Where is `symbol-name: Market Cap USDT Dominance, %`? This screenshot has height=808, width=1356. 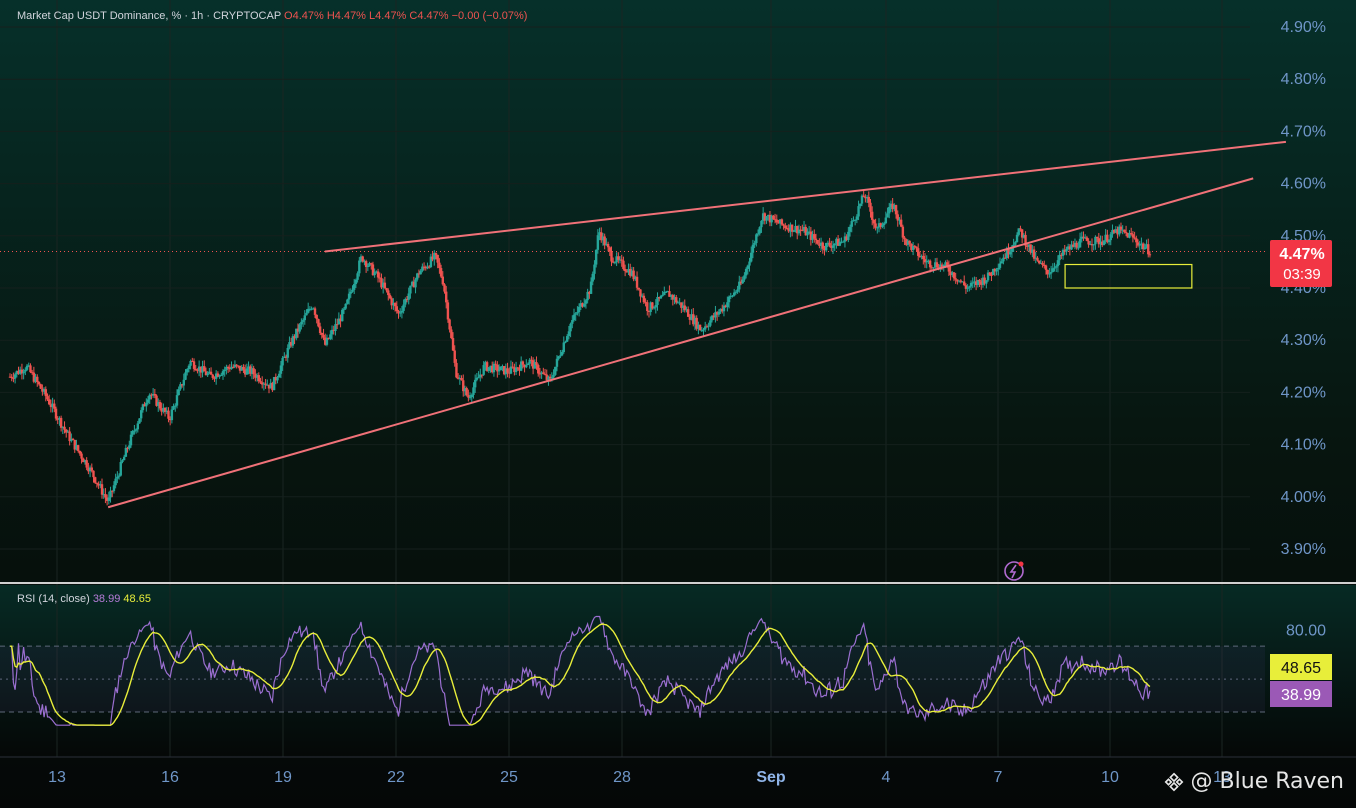 symbol-name: Market Cap USDT Dominance, % is located at coordinates (99, 16).